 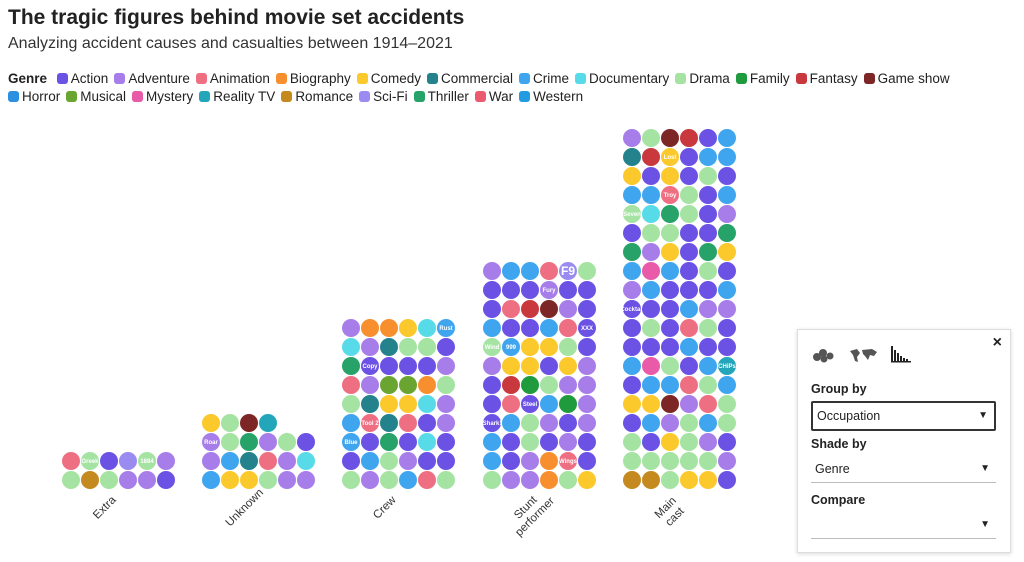 What do you see at coordinates (470, 79) in the screenshot?
I see `legend-item: Commercial` at bounding box center [470, 79].